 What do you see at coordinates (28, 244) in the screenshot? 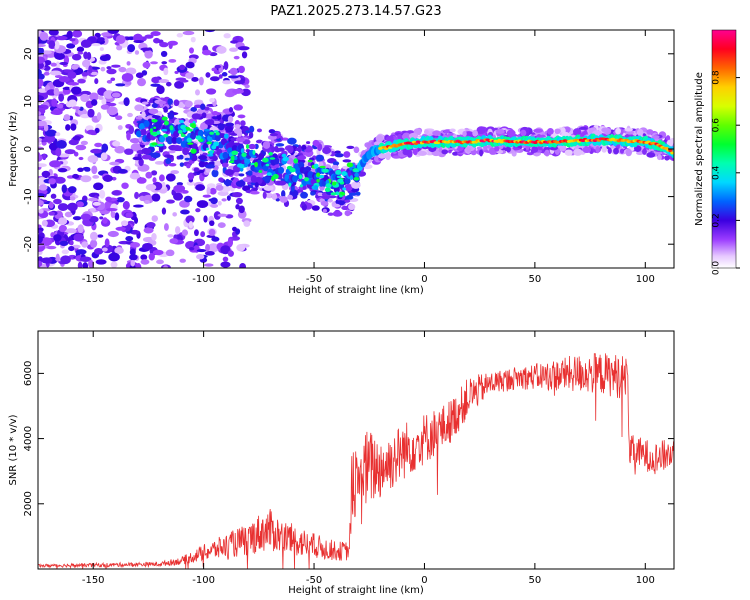
I see `top-y-tick-label: -20` at bounding box center [28, 244].